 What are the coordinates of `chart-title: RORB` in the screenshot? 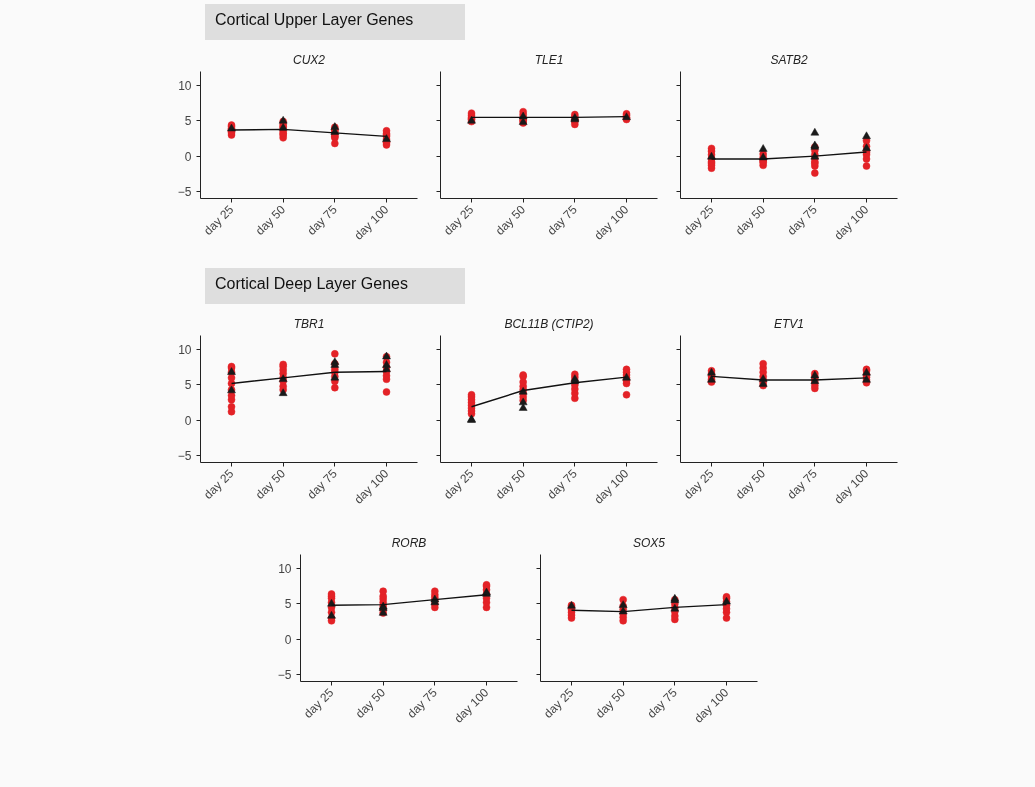 It's located at (409, 542).